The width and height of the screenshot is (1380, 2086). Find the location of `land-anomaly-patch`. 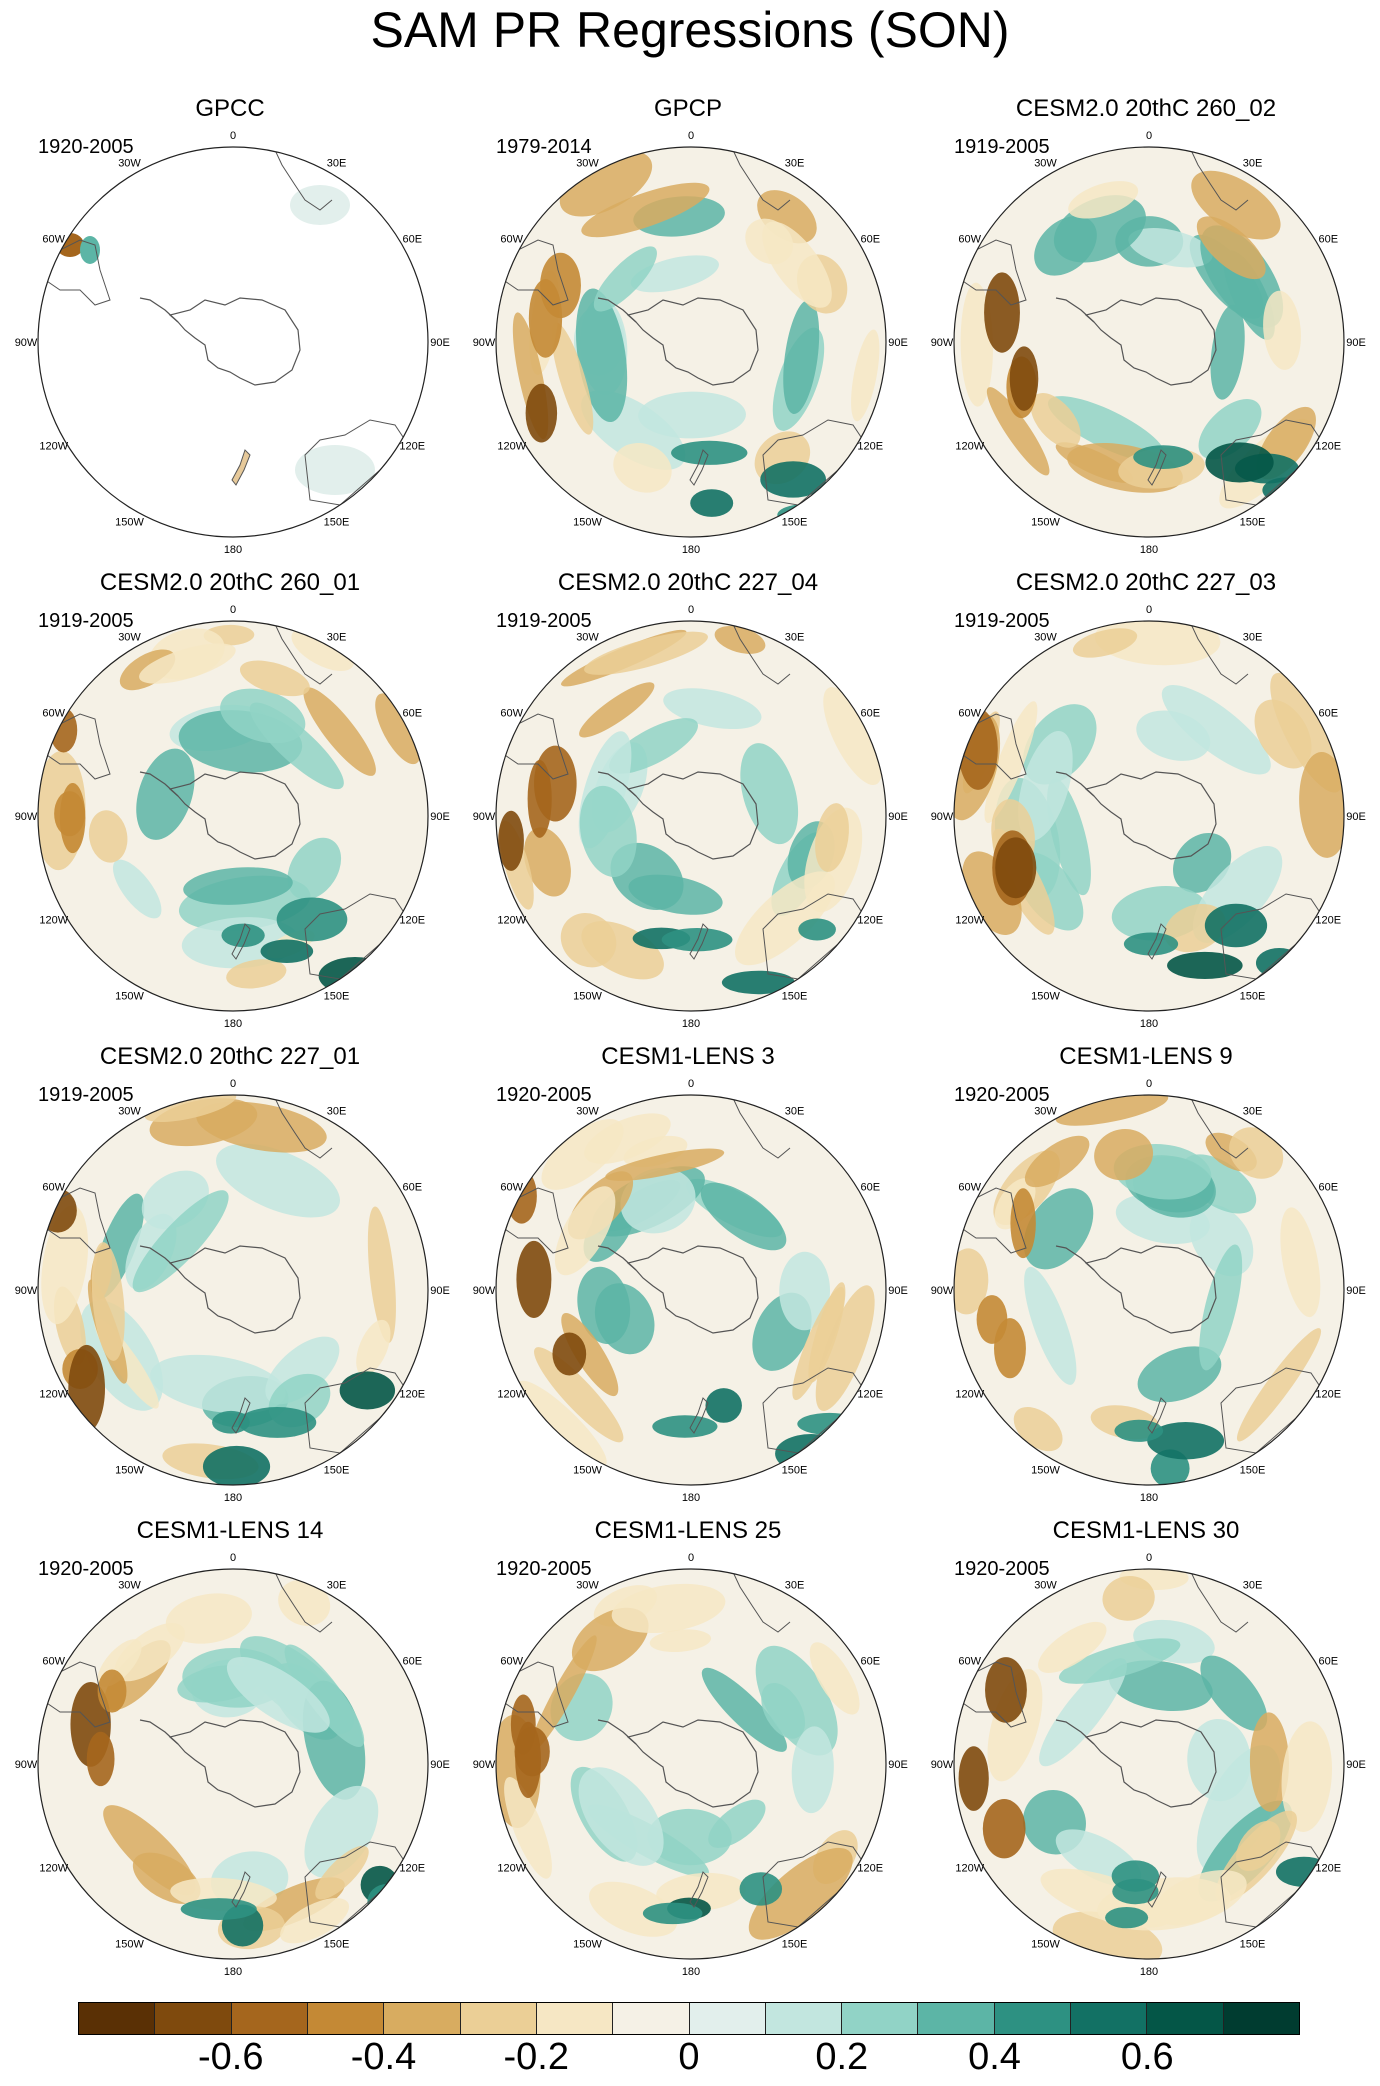

land-anomaly-patch is located at coordinates (320, 205).